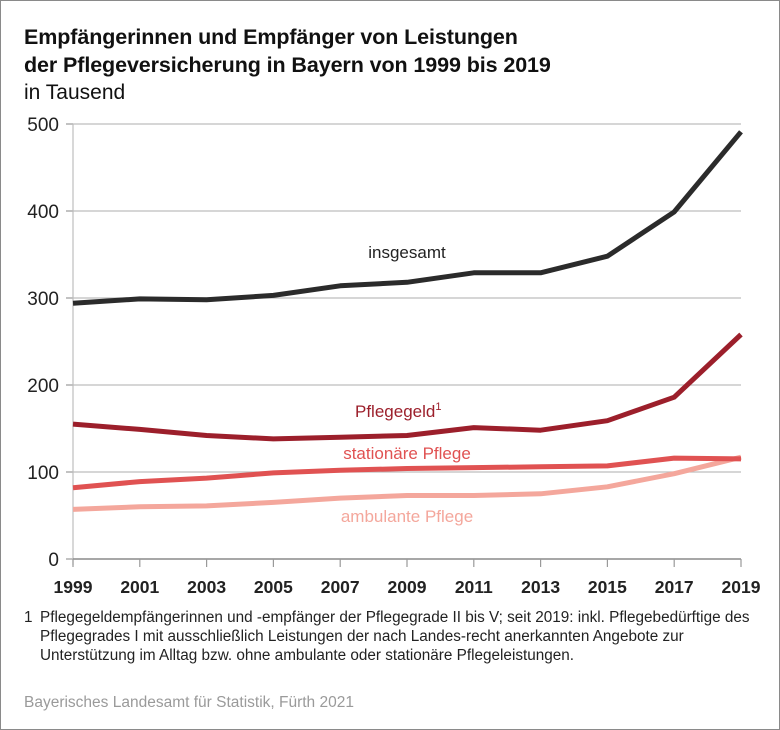  I want to click on y-tick-label: 400, so click(43, 212).